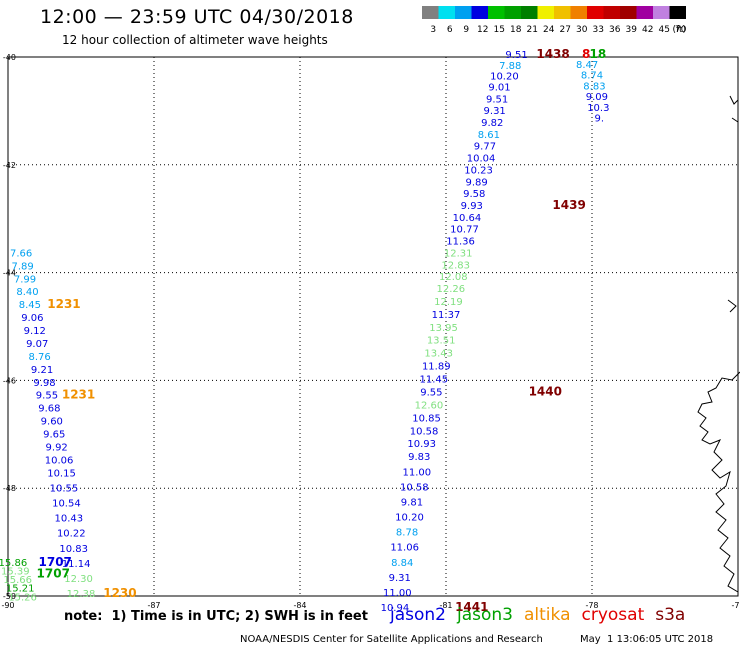 The width and height of the screenshot is (740, 650). What do you see at coordinates (438, 354) in the screenshot?
I see `swh-value-label: 13.43` at bounding box center [438, 354].